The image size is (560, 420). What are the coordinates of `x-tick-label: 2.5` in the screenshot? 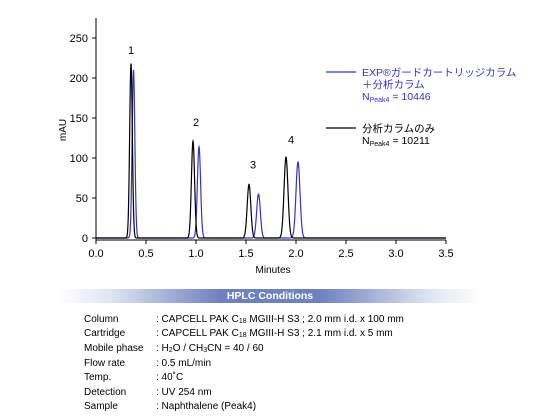 It's located at (345, 254).